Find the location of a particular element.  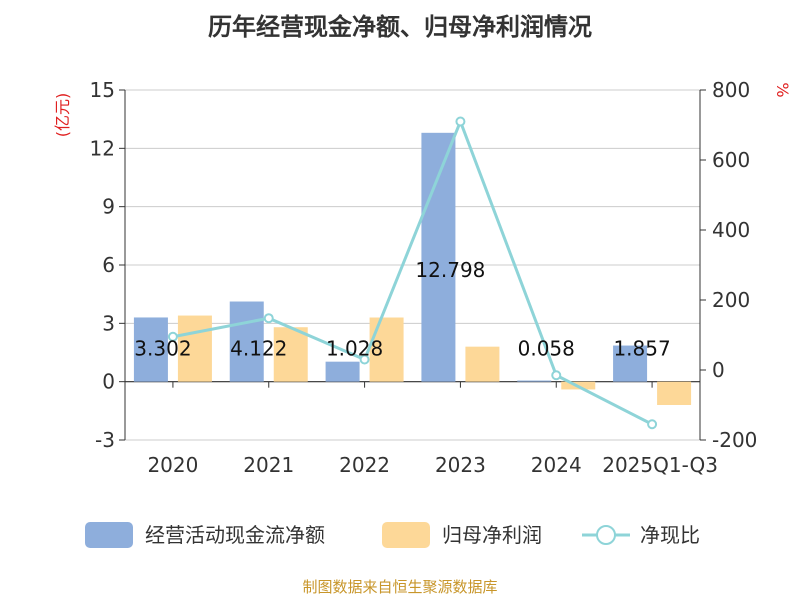

cash-flow-value-label: 0.058 is located at coordinates (546, 349).